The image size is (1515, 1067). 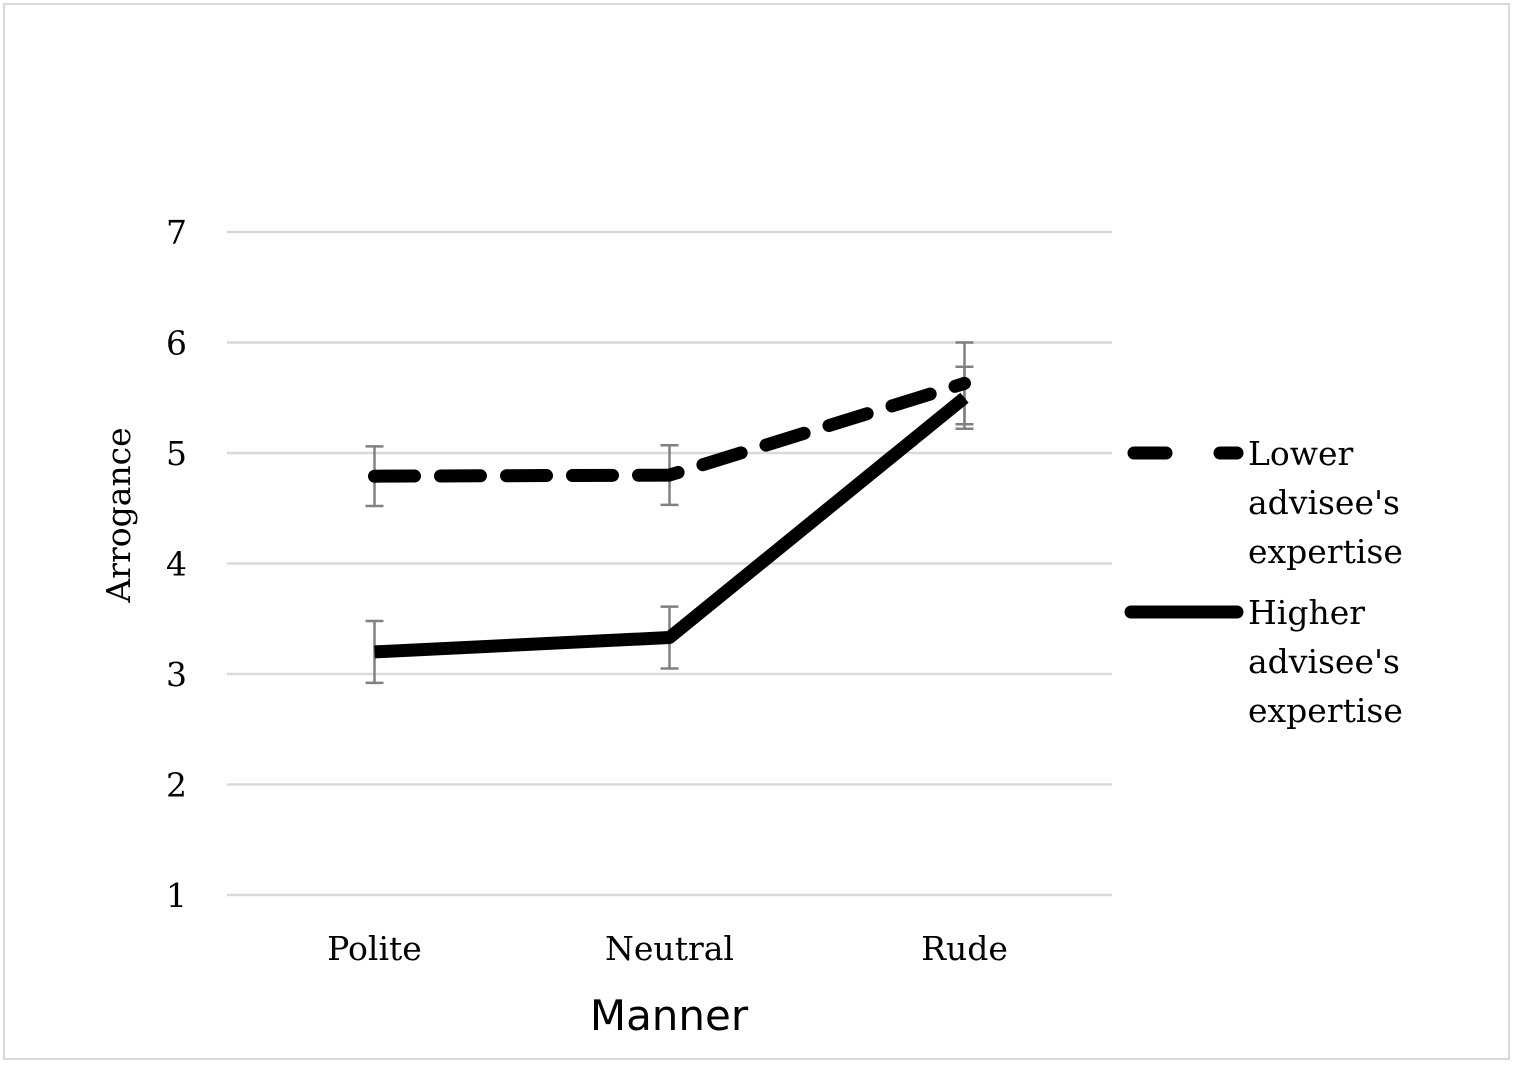 I want to click on series-line-higher-expertise, so click(x=671, y=525).